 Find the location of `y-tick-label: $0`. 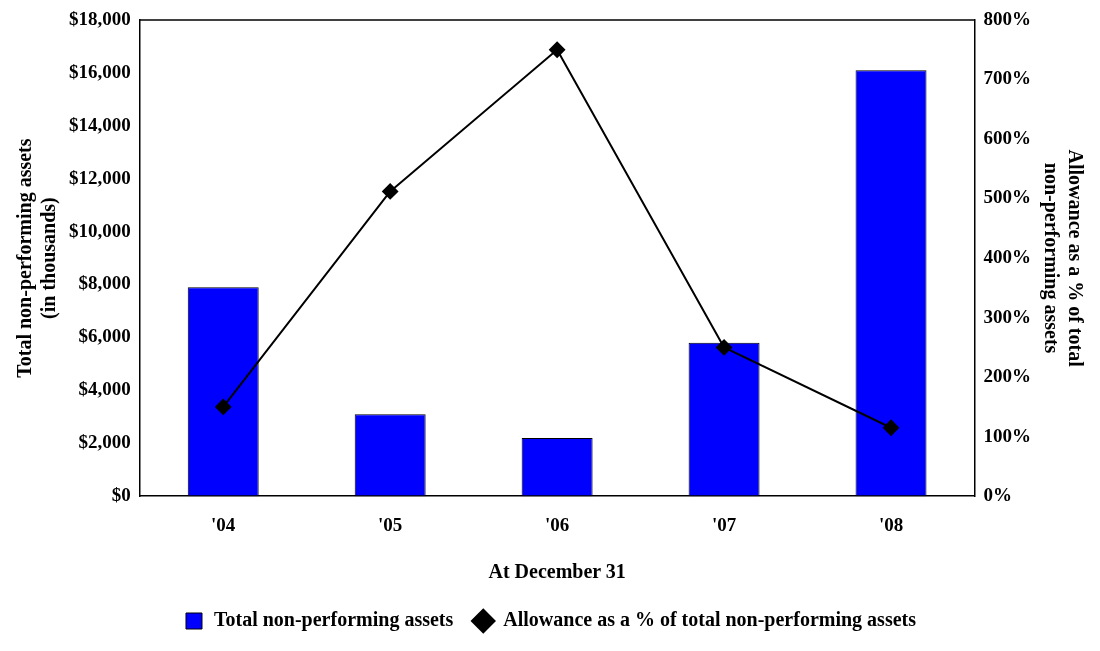

y-tick-label: $0 is located at coordinates (121, 495).